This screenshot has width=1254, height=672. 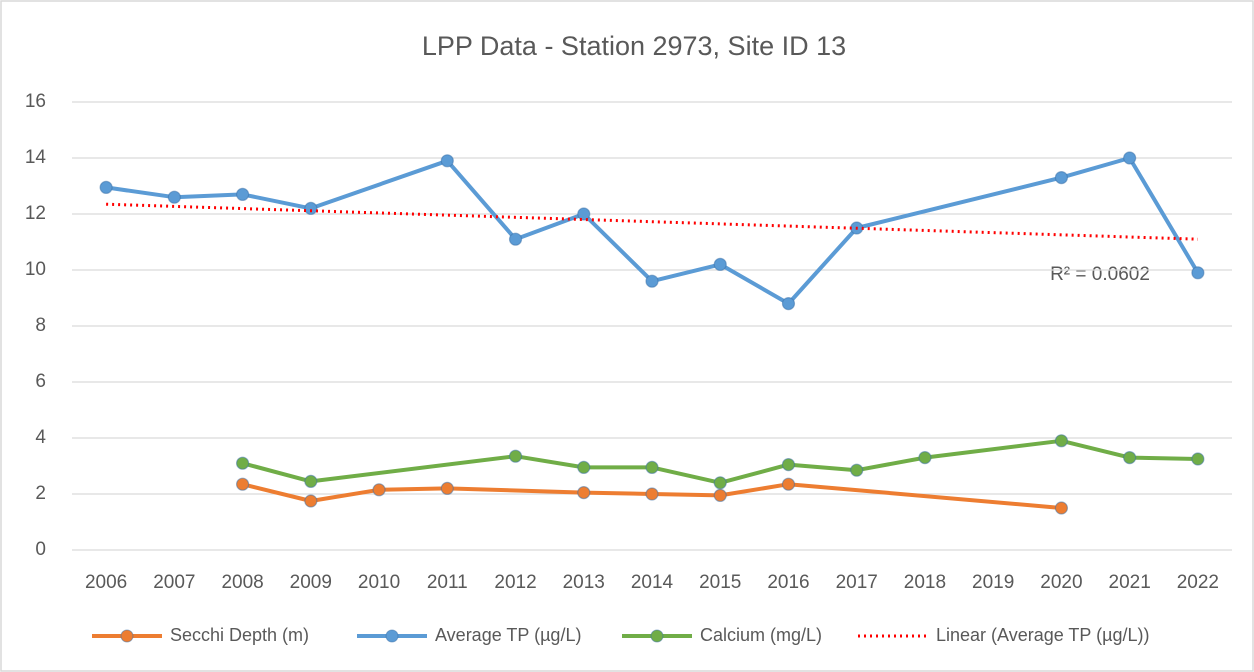 I want to click on x-tick-label: 2018, so click(x=925, y=582).